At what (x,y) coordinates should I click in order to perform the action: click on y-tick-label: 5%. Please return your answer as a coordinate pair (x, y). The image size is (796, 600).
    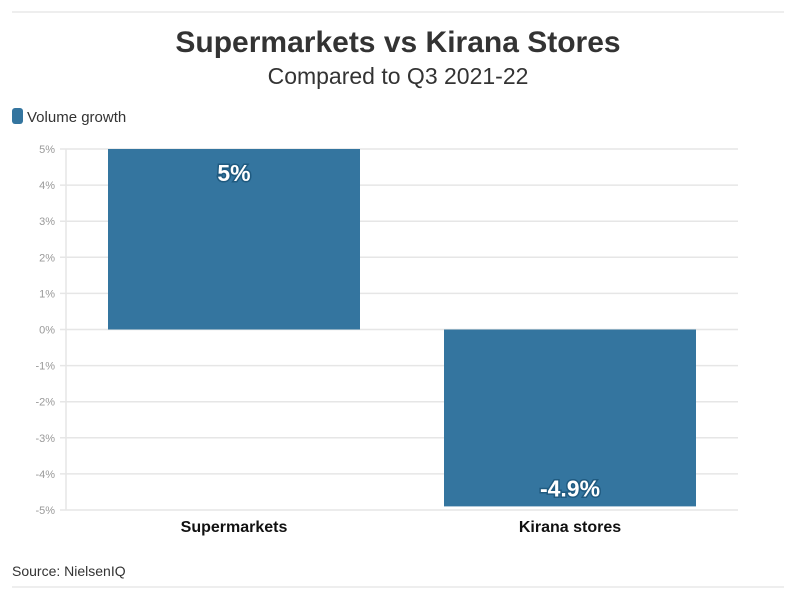
    Looking at the image, I should click on (47, 150).